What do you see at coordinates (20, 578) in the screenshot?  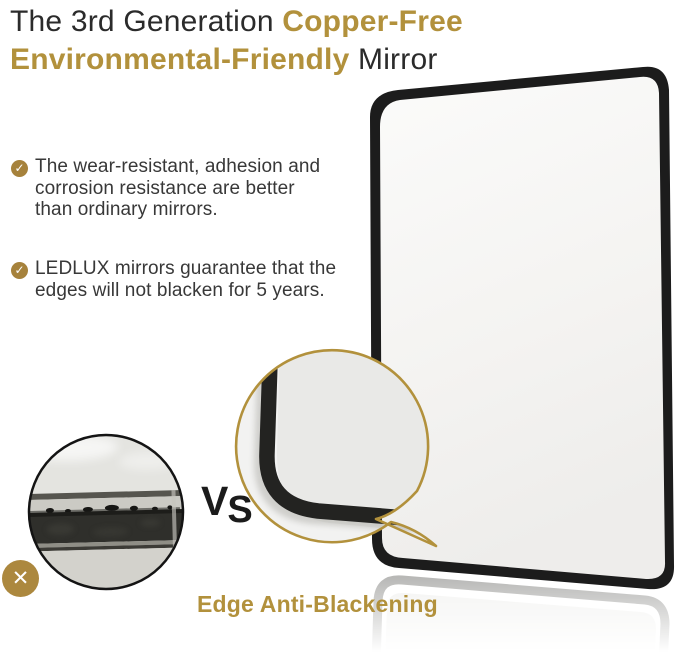 I see `cross-icon: ✕` at bounding box center [20, 578].